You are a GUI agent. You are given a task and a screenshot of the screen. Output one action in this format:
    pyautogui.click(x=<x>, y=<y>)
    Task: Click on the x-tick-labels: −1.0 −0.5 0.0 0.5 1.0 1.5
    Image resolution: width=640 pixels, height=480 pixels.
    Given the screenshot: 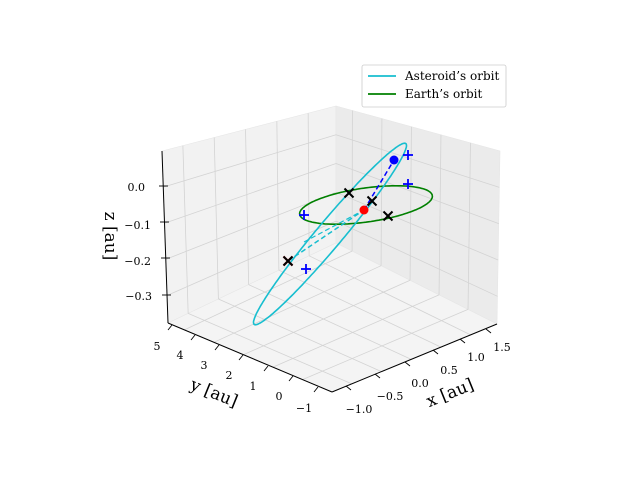 What is the action you would take?
    pyautogui.click(x=428, y=378)
    